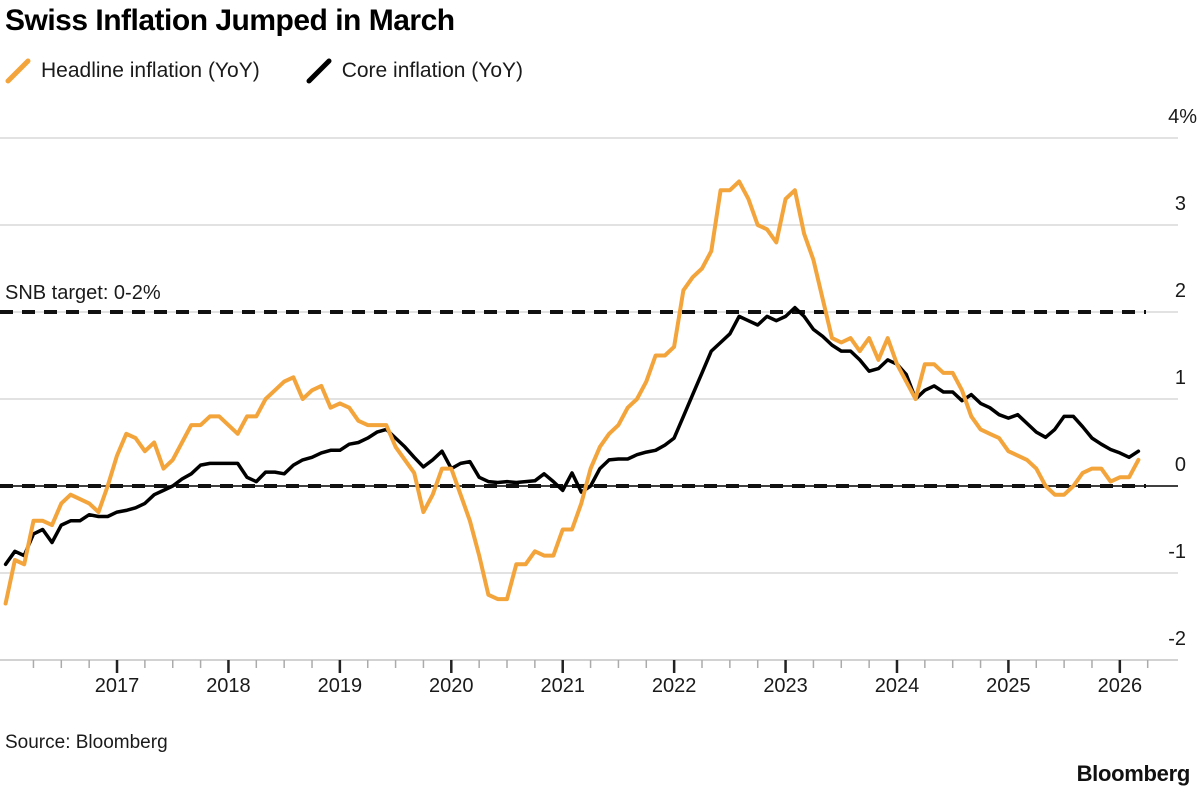 The height and width of the screenshot is (795, 1200). What do you see at coordinates (432, 70) in the screenshot?
I see `legend-label-core: Core inflation (YoY)` at bounding box center [432, 70].